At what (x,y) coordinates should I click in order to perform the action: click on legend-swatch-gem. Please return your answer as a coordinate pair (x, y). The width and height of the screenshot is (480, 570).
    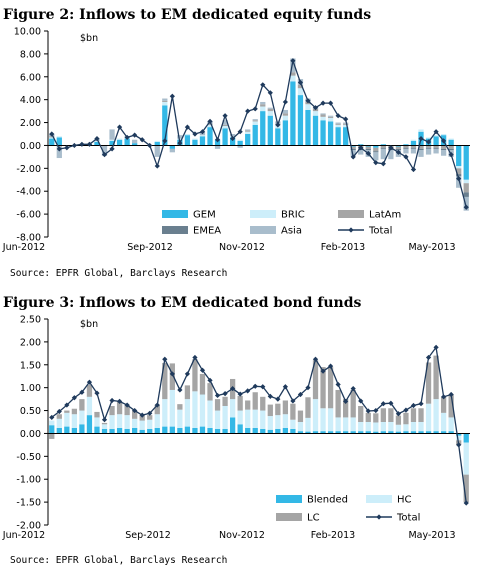
    Looking at the image, I should click on (175, 214).